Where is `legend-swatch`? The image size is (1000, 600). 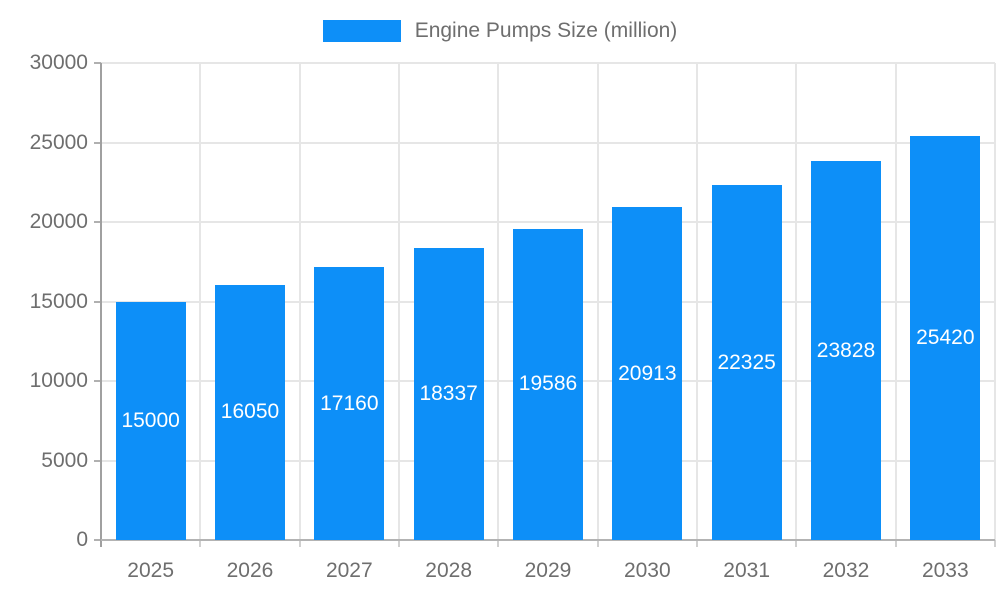
legend-swatch is located at coordinates (361, 31).